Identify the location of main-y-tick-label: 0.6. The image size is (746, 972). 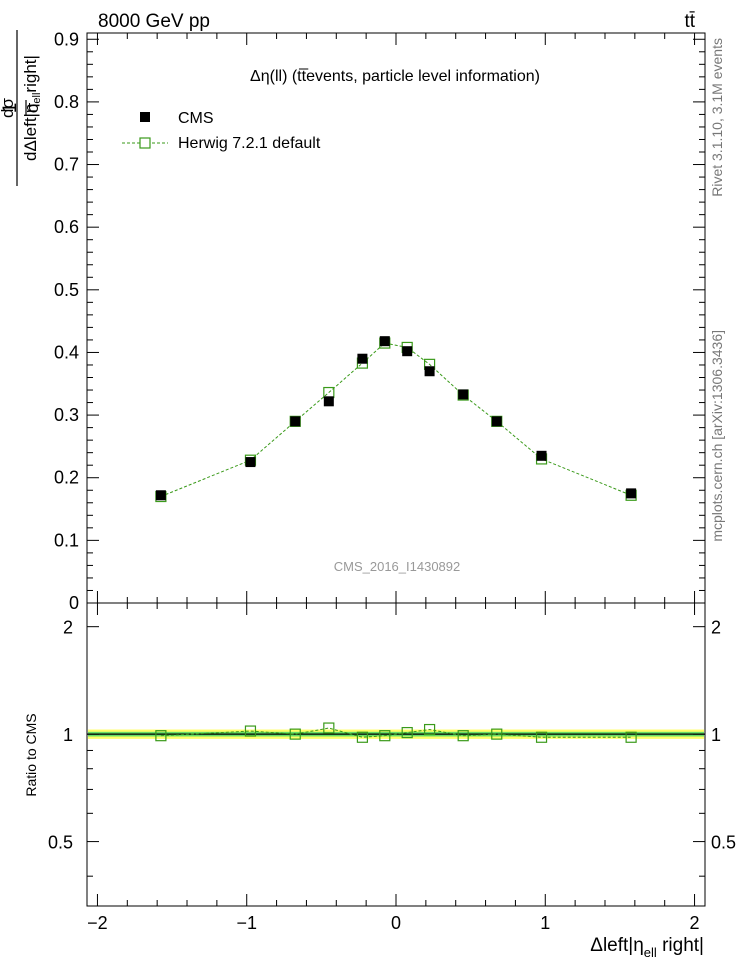
(66, 227).